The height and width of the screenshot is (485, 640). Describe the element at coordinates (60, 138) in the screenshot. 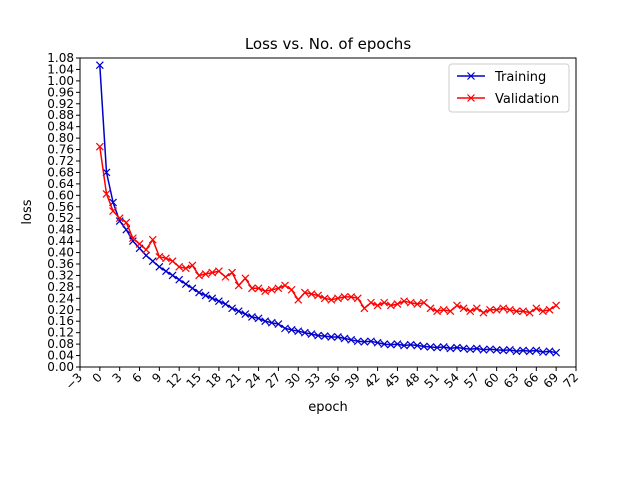

I see `y-tick-label: 0.80` at that location.